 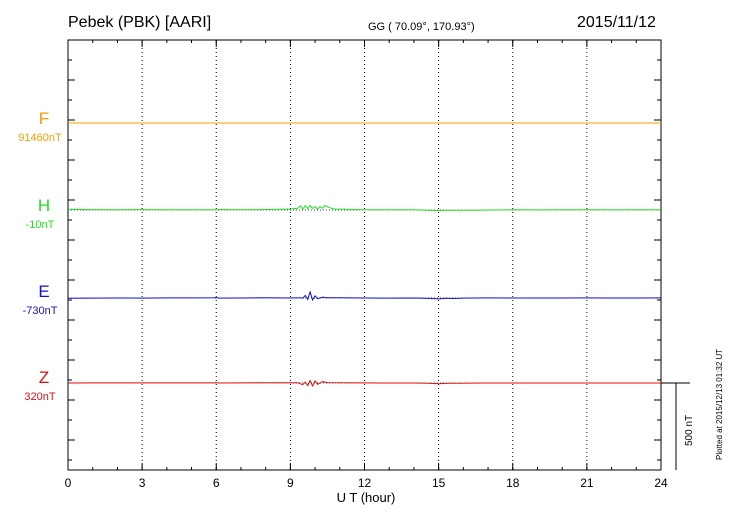 What do you see at coordinates (40, 311) in the screenshot?
I see `baseline-value-e: -730nT` at bounding box center [40, 311].